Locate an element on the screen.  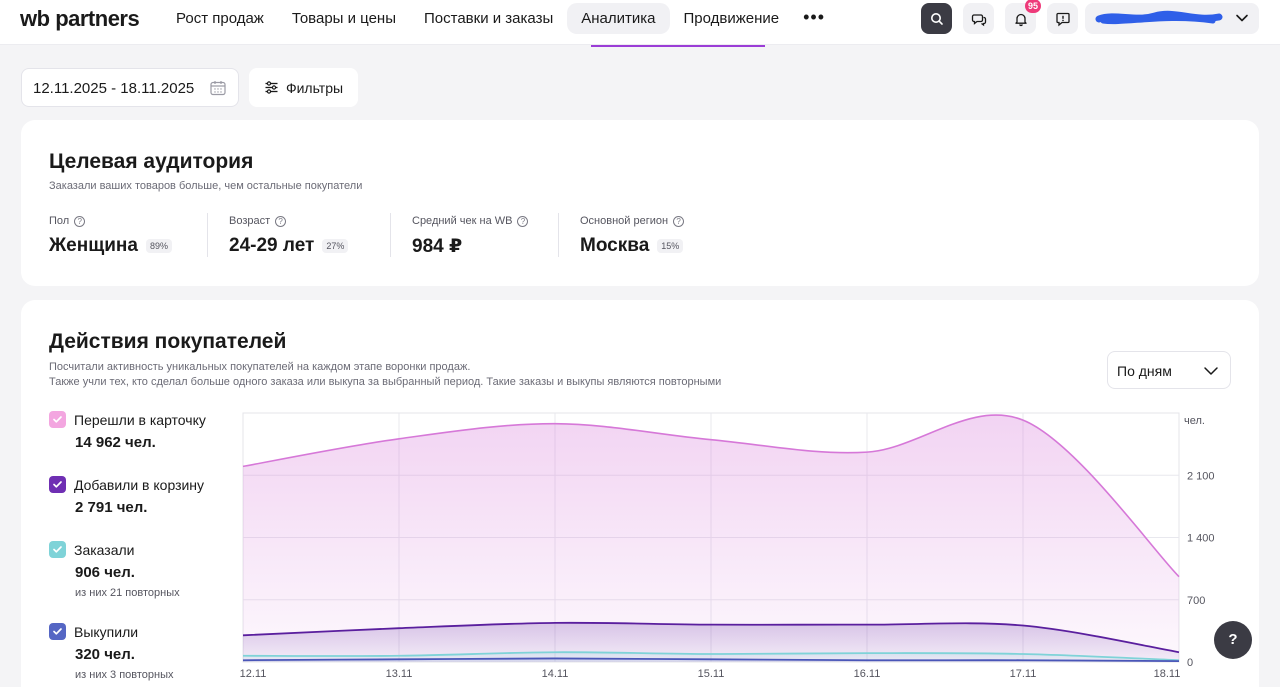
legend-item-orders: Заказали 906 чел. из них 21 повторных is located at coordinates (114, 570).